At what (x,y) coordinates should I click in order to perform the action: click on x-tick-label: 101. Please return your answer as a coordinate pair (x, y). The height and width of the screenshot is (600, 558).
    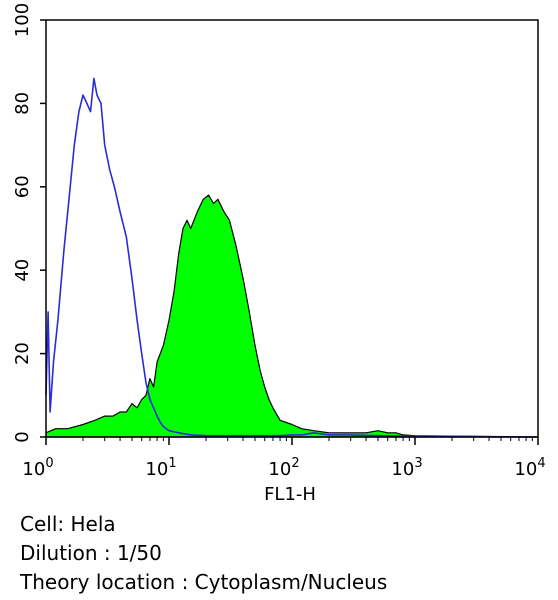
    Looking at the image, I should click on (160, 468).